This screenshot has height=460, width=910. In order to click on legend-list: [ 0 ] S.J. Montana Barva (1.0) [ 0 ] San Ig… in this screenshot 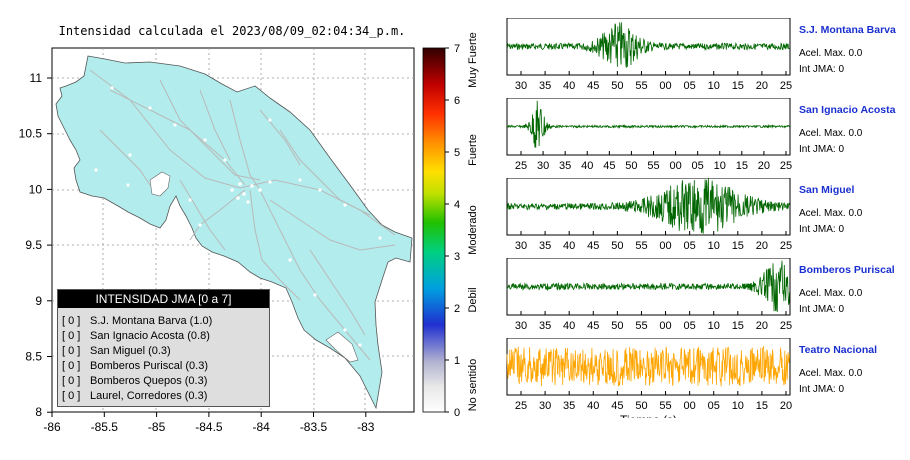, I will do `click(163, 356)`.